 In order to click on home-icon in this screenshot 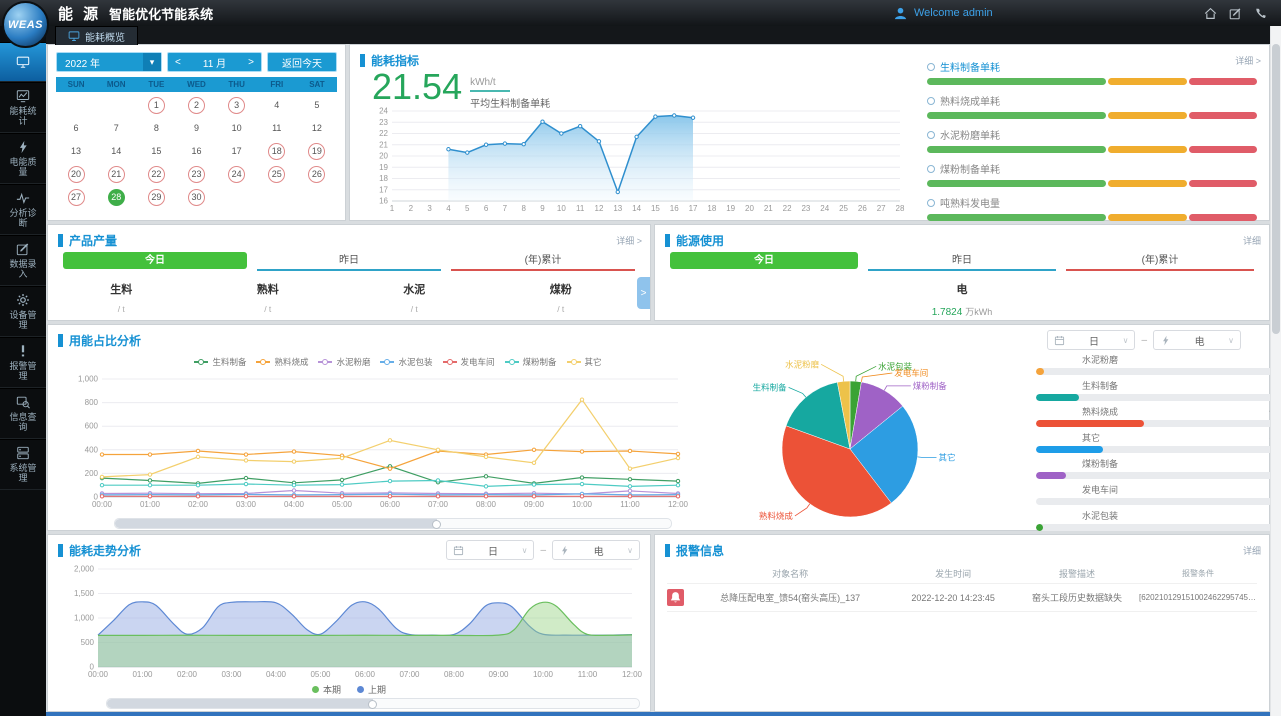, I will do `click(1210, 13)`.